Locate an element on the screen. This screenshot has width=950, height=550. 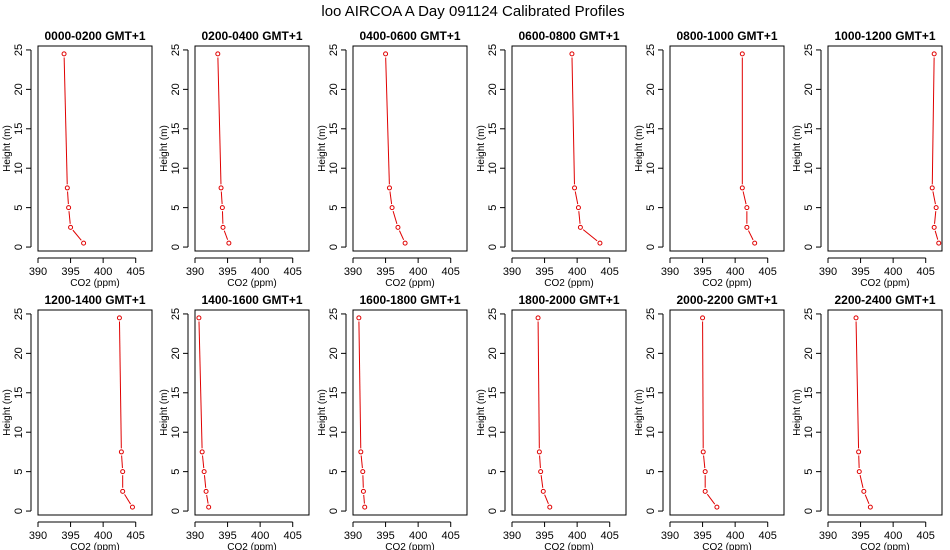
panel-title: 1800-2000 GMT+1 is located at coordinates (568, 300).